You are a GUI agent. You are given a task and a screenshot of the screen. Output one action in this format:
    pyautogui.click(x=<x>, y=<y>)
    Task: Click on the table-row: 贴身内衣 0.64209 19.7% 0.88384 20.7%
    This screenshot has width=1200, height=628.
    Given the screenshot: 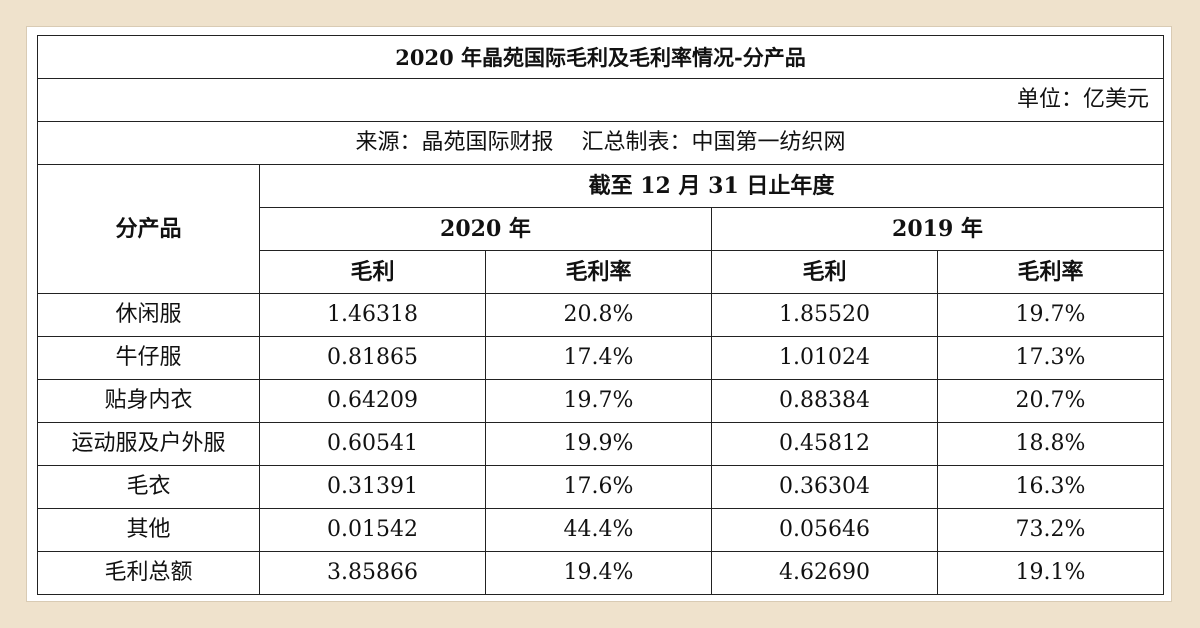 What is the action you would take?
    pyautogui.click(x=600, y=401)
    